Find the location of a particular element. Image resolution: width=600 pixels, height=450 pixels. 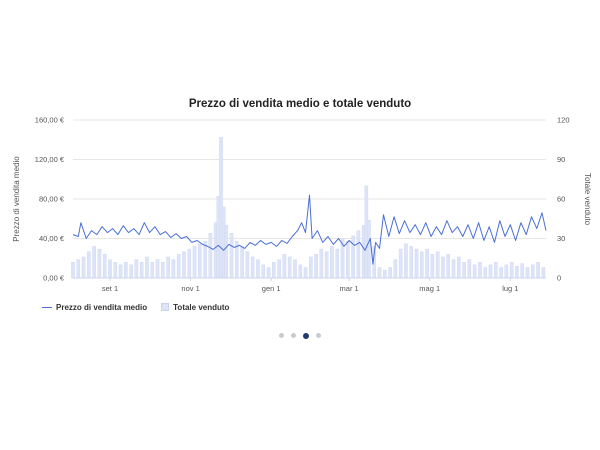

legend-item-totale: Totale venduto is located at coordinates (195, 307).